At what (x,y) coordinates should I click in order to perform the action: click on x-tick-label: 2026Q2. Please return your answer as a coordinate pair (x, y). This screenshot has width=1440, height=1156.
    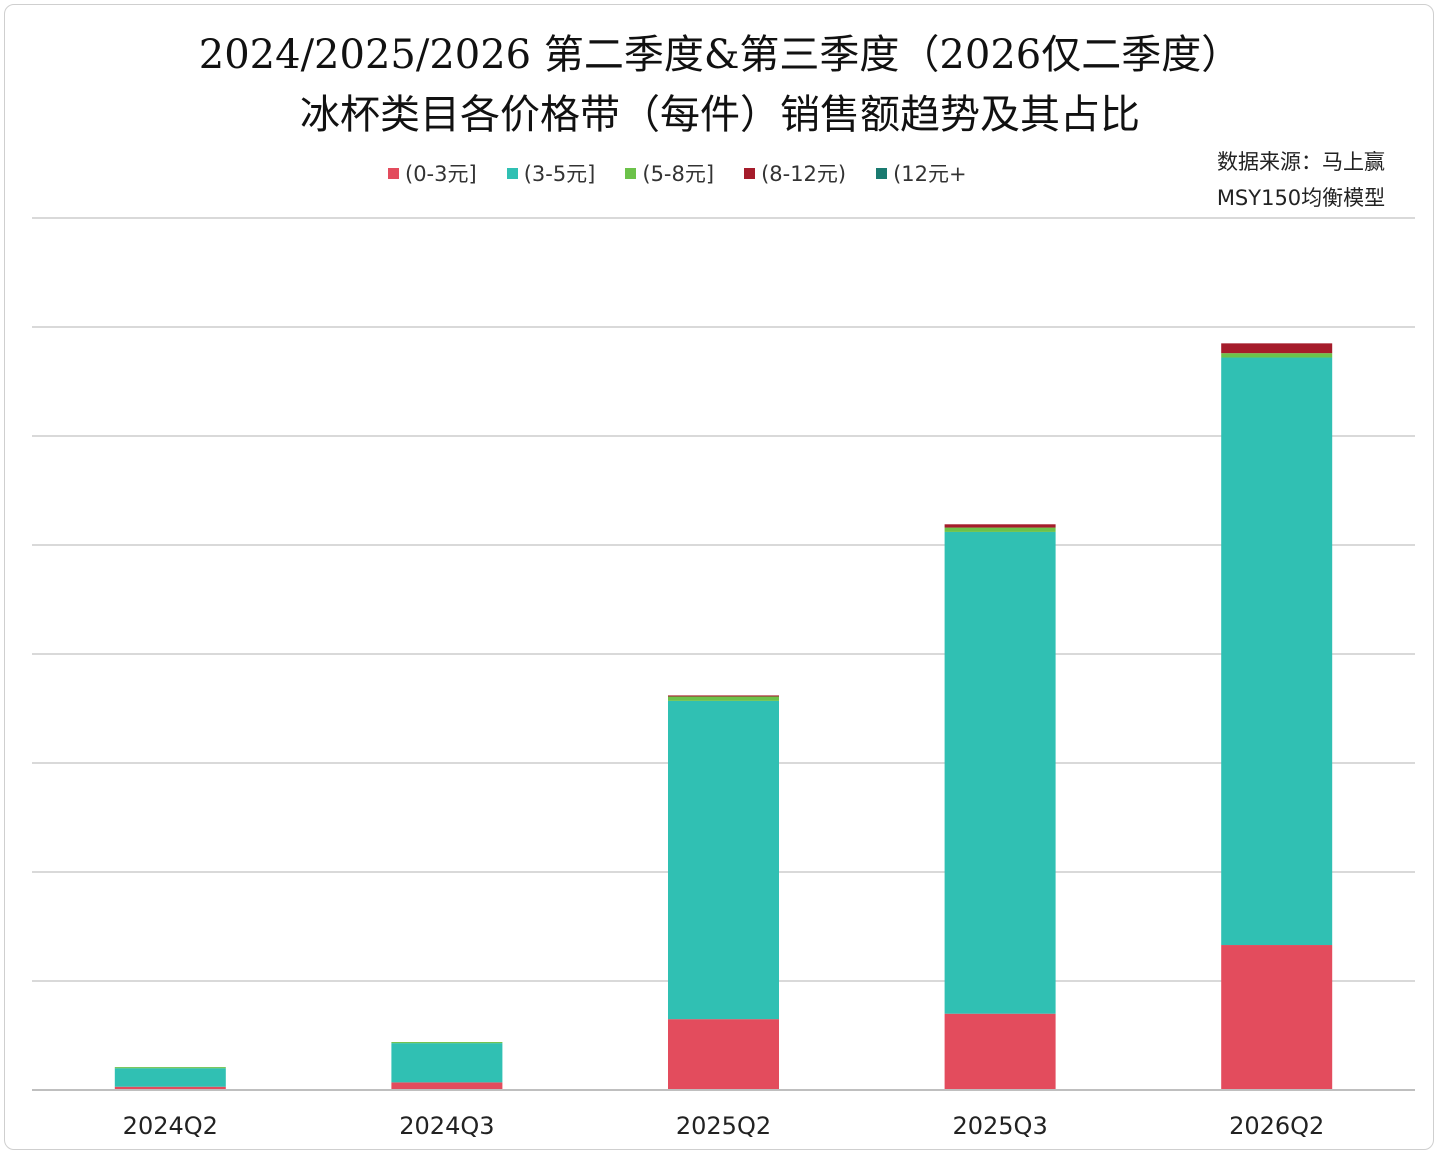
    Looking at the image, I should click on (1276, 1126).